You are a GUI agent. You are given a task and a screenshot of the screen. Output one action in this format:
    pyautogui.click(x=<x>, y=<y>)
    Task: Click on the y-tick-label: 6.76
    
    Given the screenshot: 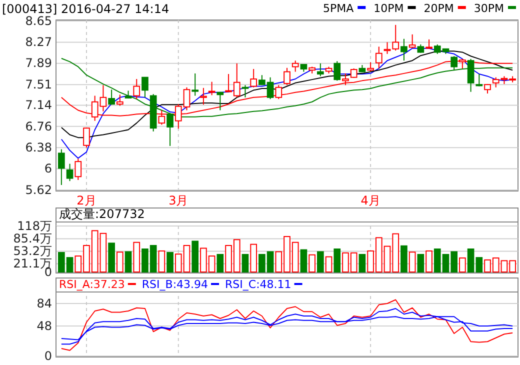 What is the action you would take?
    pyautogui.click(x=38, y=126)
    